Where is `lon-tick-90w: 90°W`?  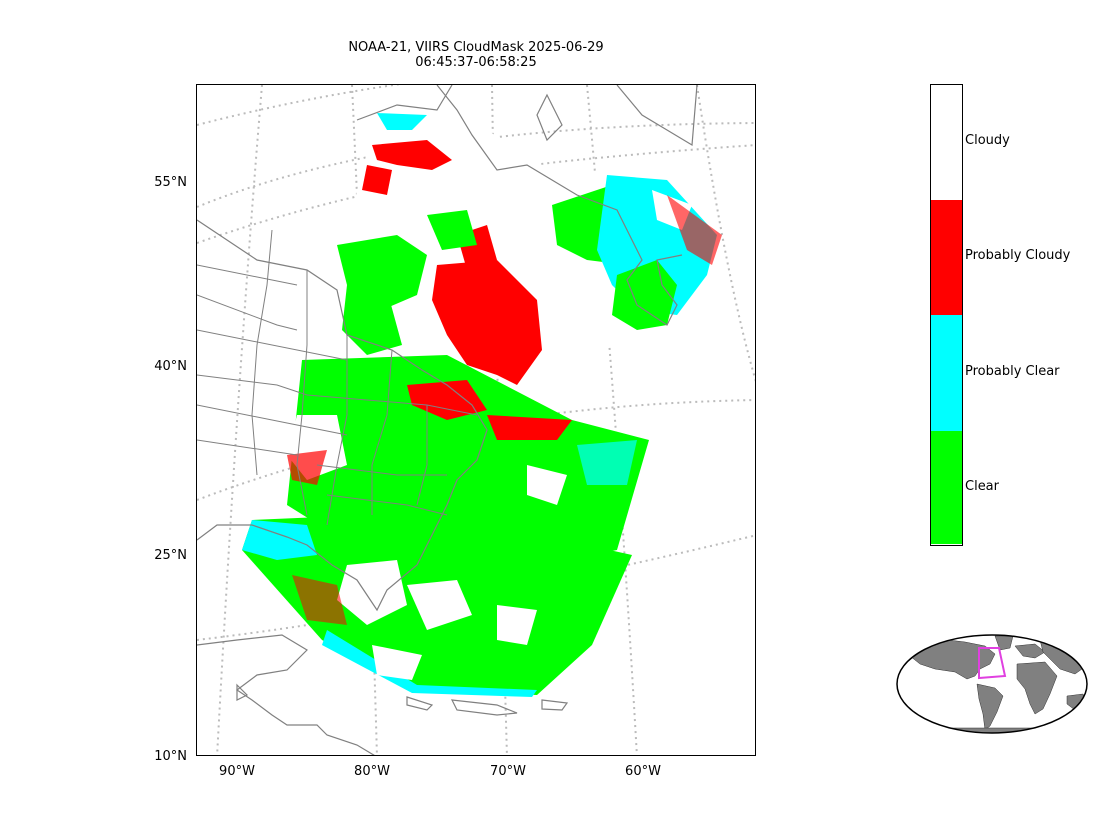 lon-tick-90w: 90°W is located at coordinates (237, 771).